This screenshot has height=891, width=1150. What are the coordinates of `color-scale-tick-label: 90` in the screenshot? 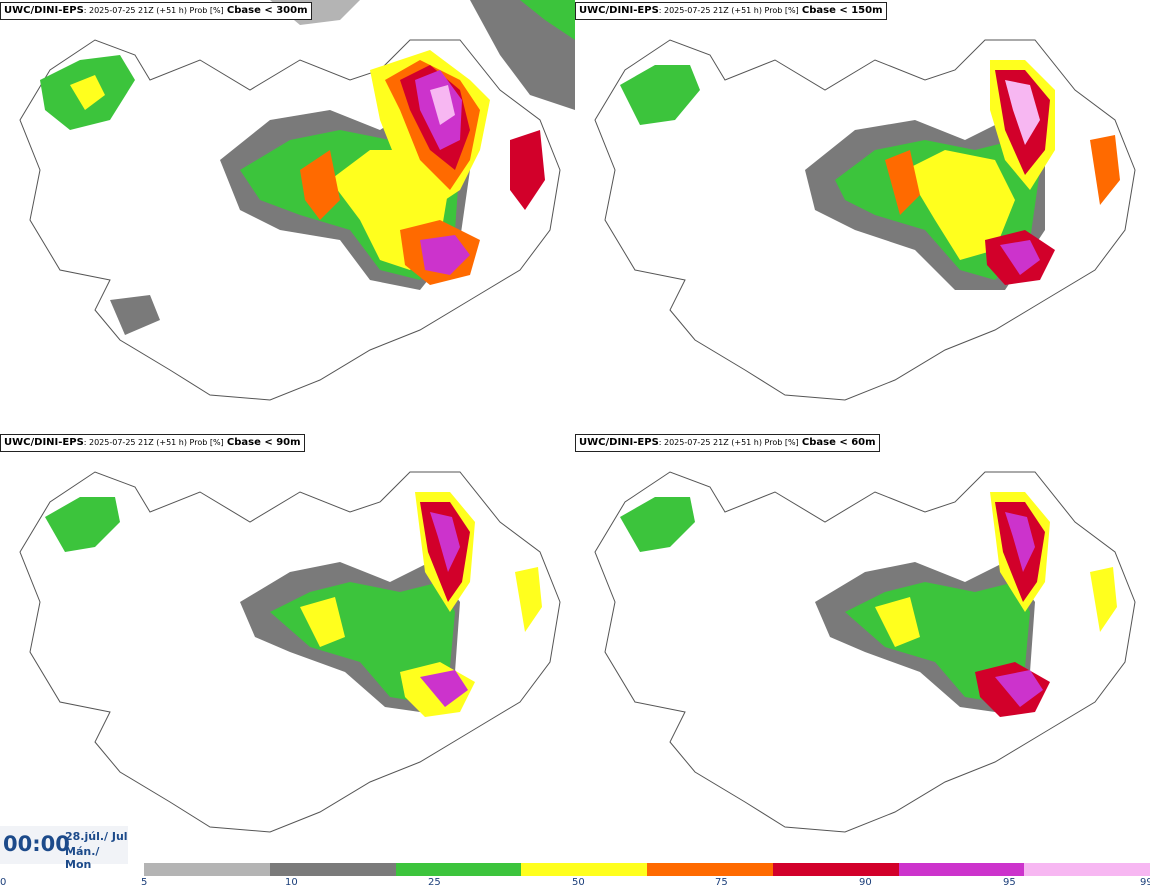 It's located at (865, 882).